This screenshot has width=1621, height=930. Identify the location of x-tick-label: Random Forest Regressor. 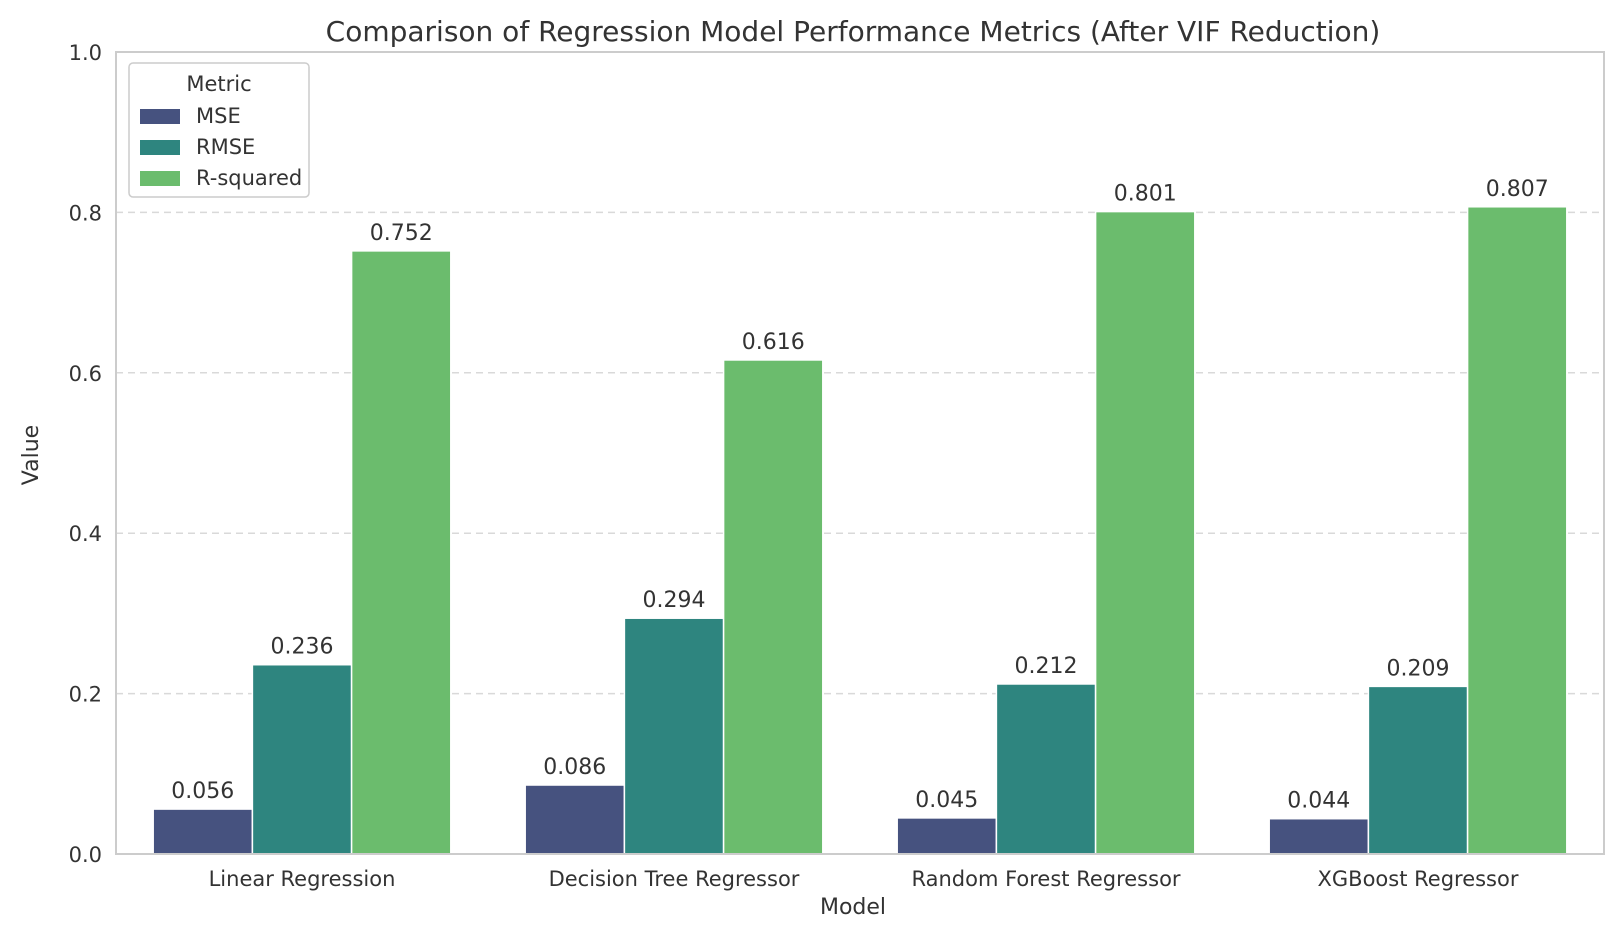
(1045, 879).